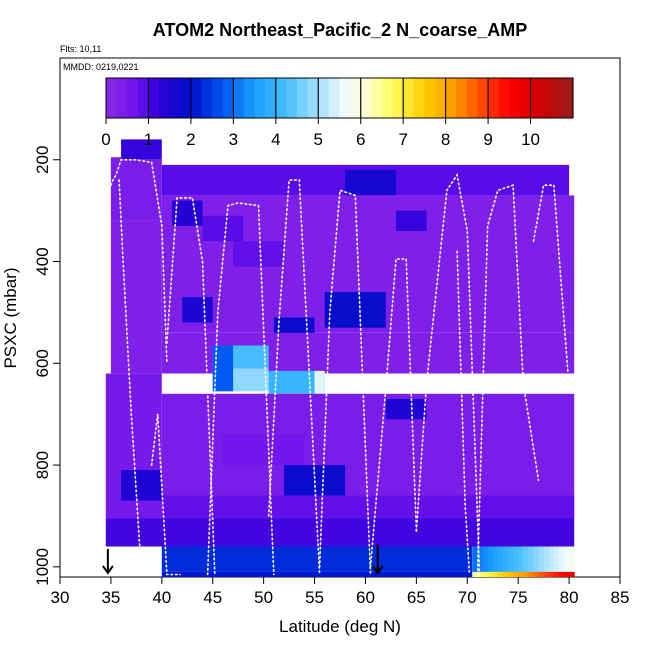 The height and width of the screenshot is (650, 650). I want to click on x-tick-label: 30, so click(60, 597).